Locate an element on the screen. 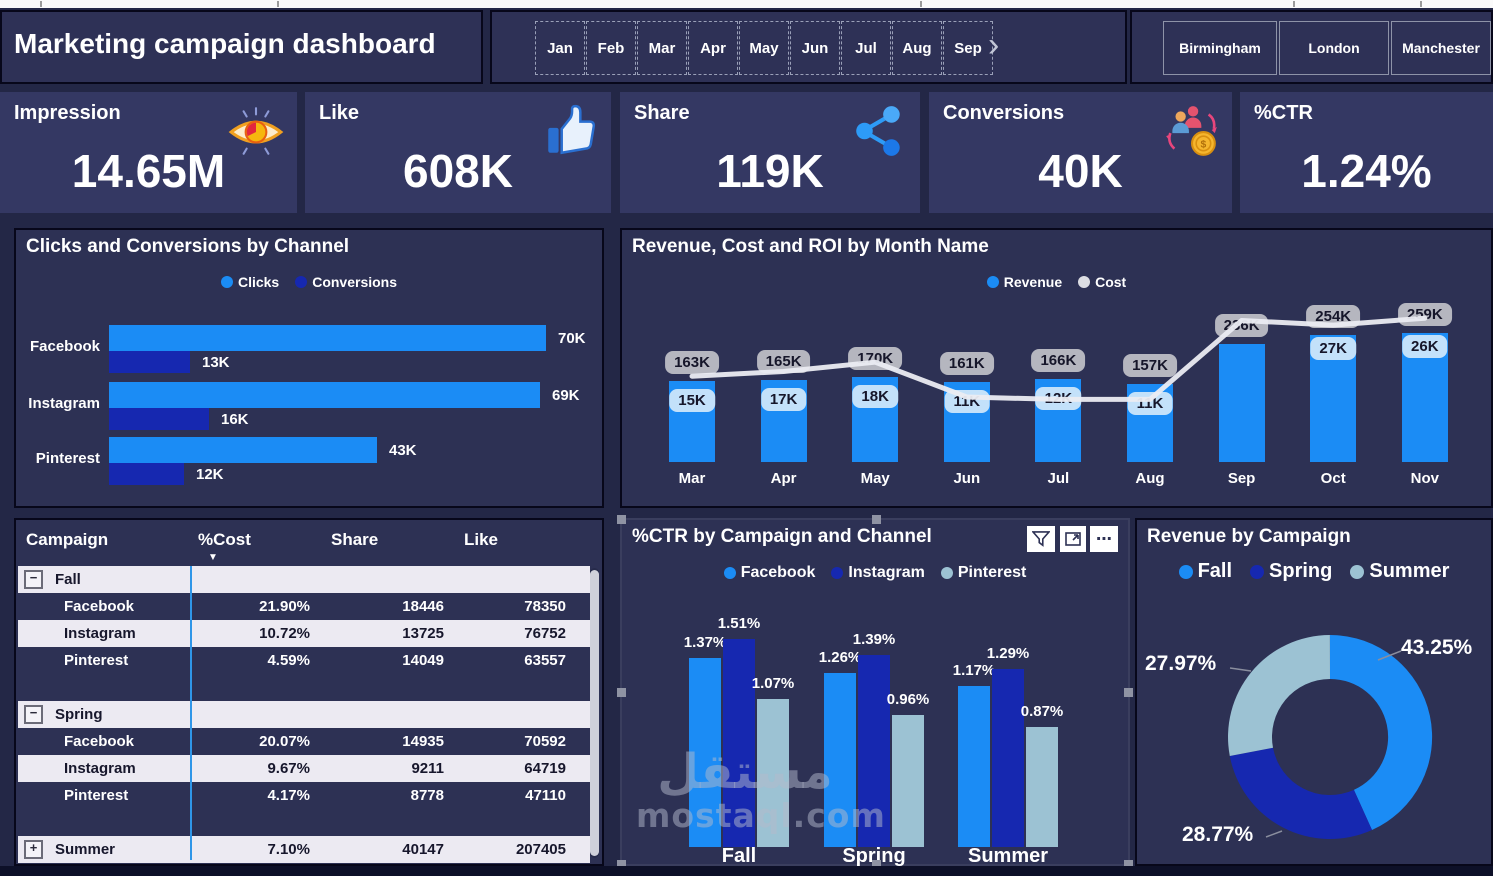 This screenshot has width=1493, height=876. cost-cell: 9.67% is located at coordinates (288, 768).